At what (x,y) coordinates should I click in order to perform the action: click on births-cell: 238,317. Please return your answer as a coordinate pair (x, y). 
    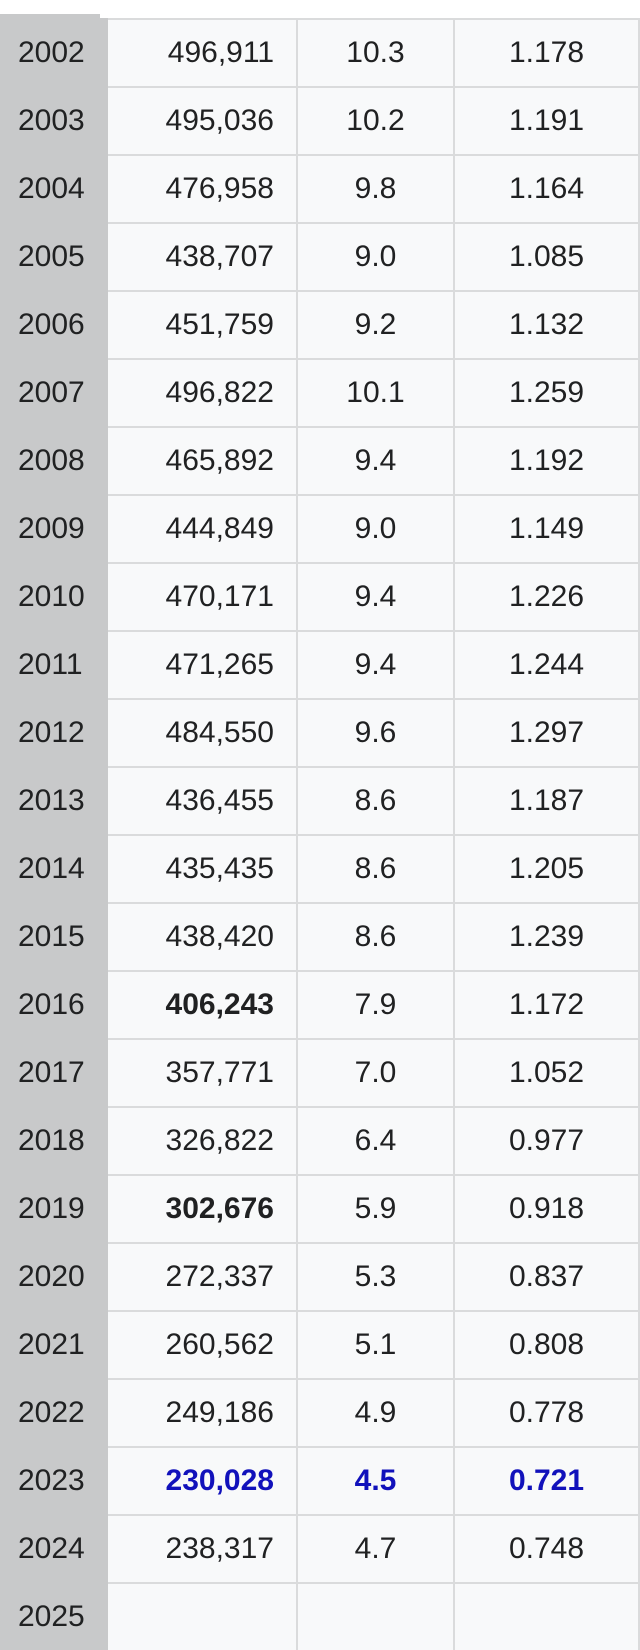
    Looking at the image, I should click on (202, 1549).